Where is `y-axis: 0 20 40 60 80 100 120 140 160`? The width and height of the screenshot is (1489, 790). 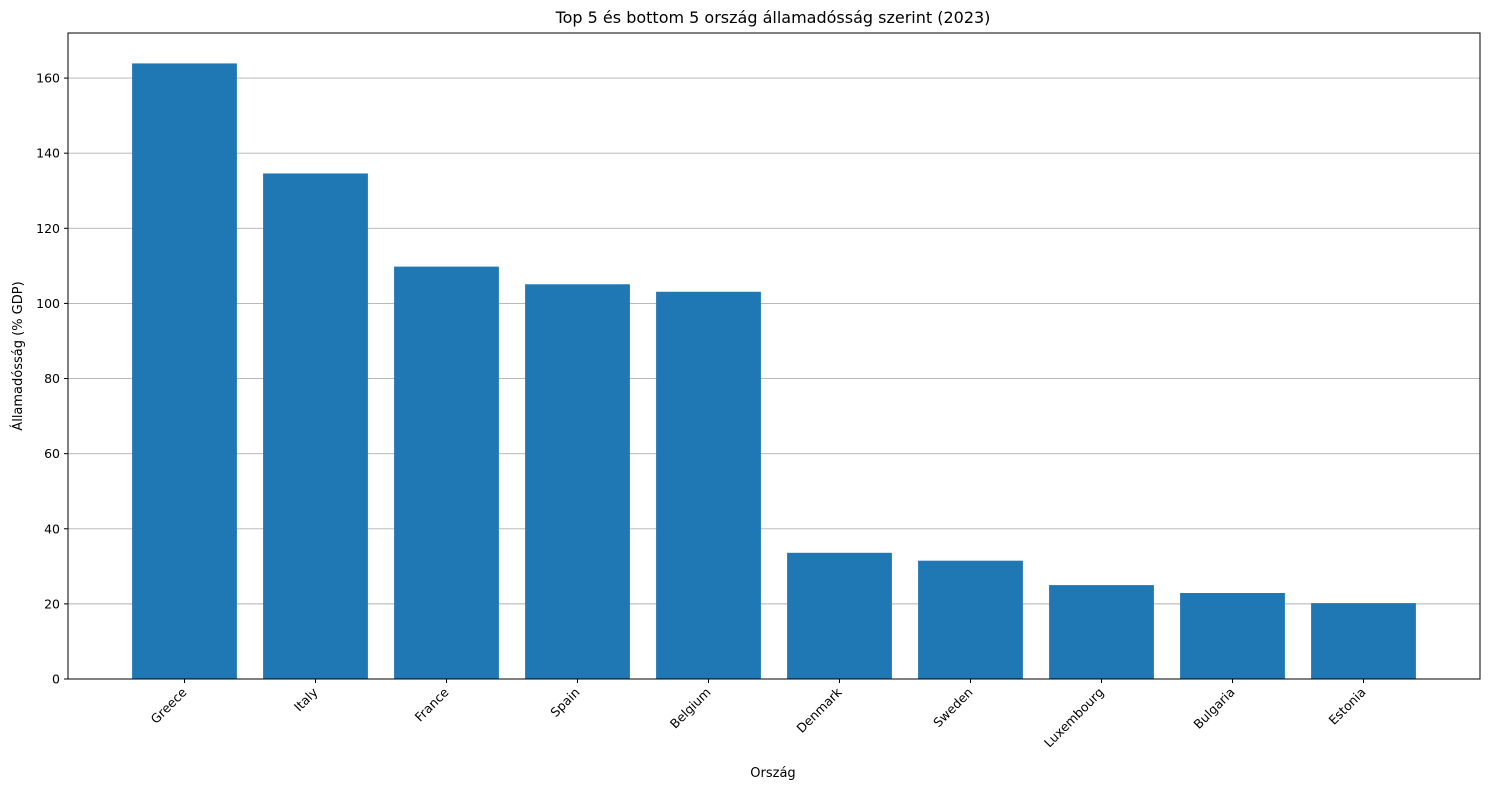 y-axis: 0 20 40 60 80 100 120 140 160 is located at coordinates (52, 379).